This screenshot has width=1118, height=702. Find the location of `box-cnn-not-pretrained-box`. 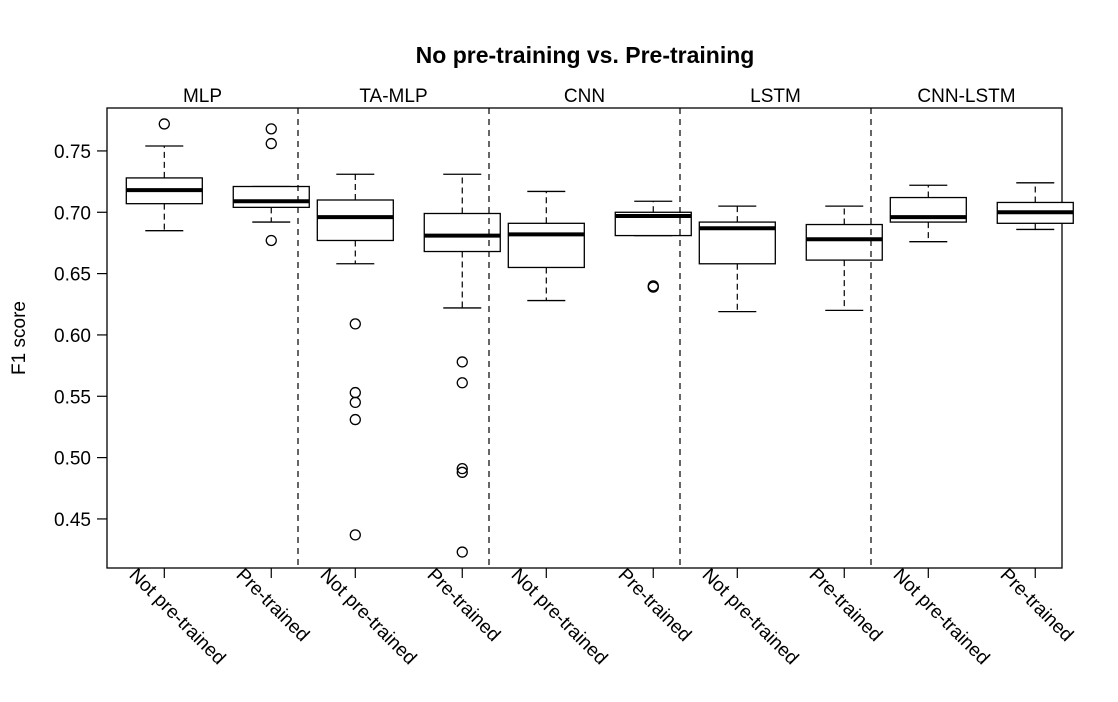

box-cnn-not-pretrained-box is located at coordinates (546, 245).